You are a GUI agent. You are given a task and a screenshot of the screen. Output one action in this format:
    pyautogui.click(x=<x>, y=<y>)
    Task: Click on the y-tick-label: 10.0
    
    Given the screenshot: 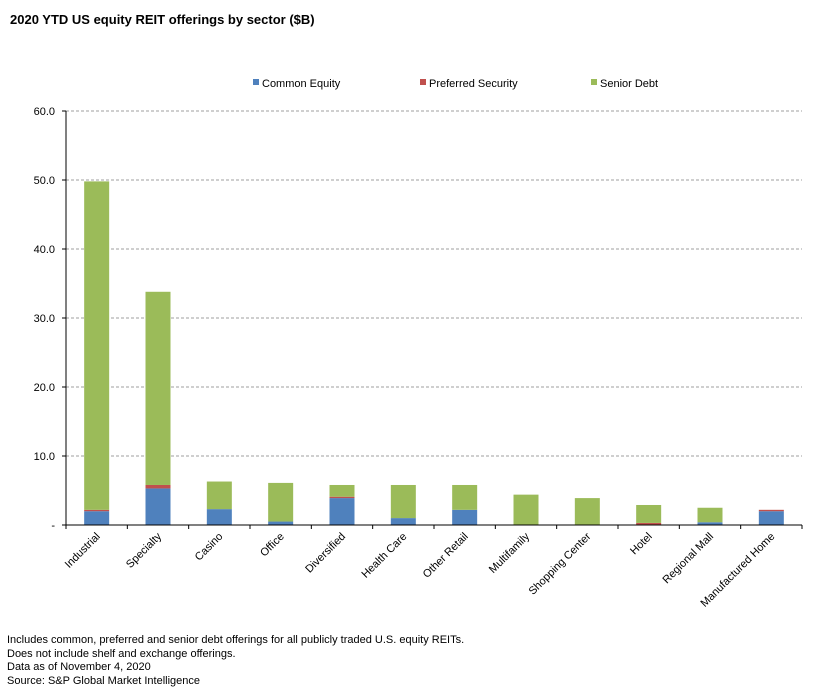 What is the action you would take?
    pyautogui.click(x=44, y=457)
    